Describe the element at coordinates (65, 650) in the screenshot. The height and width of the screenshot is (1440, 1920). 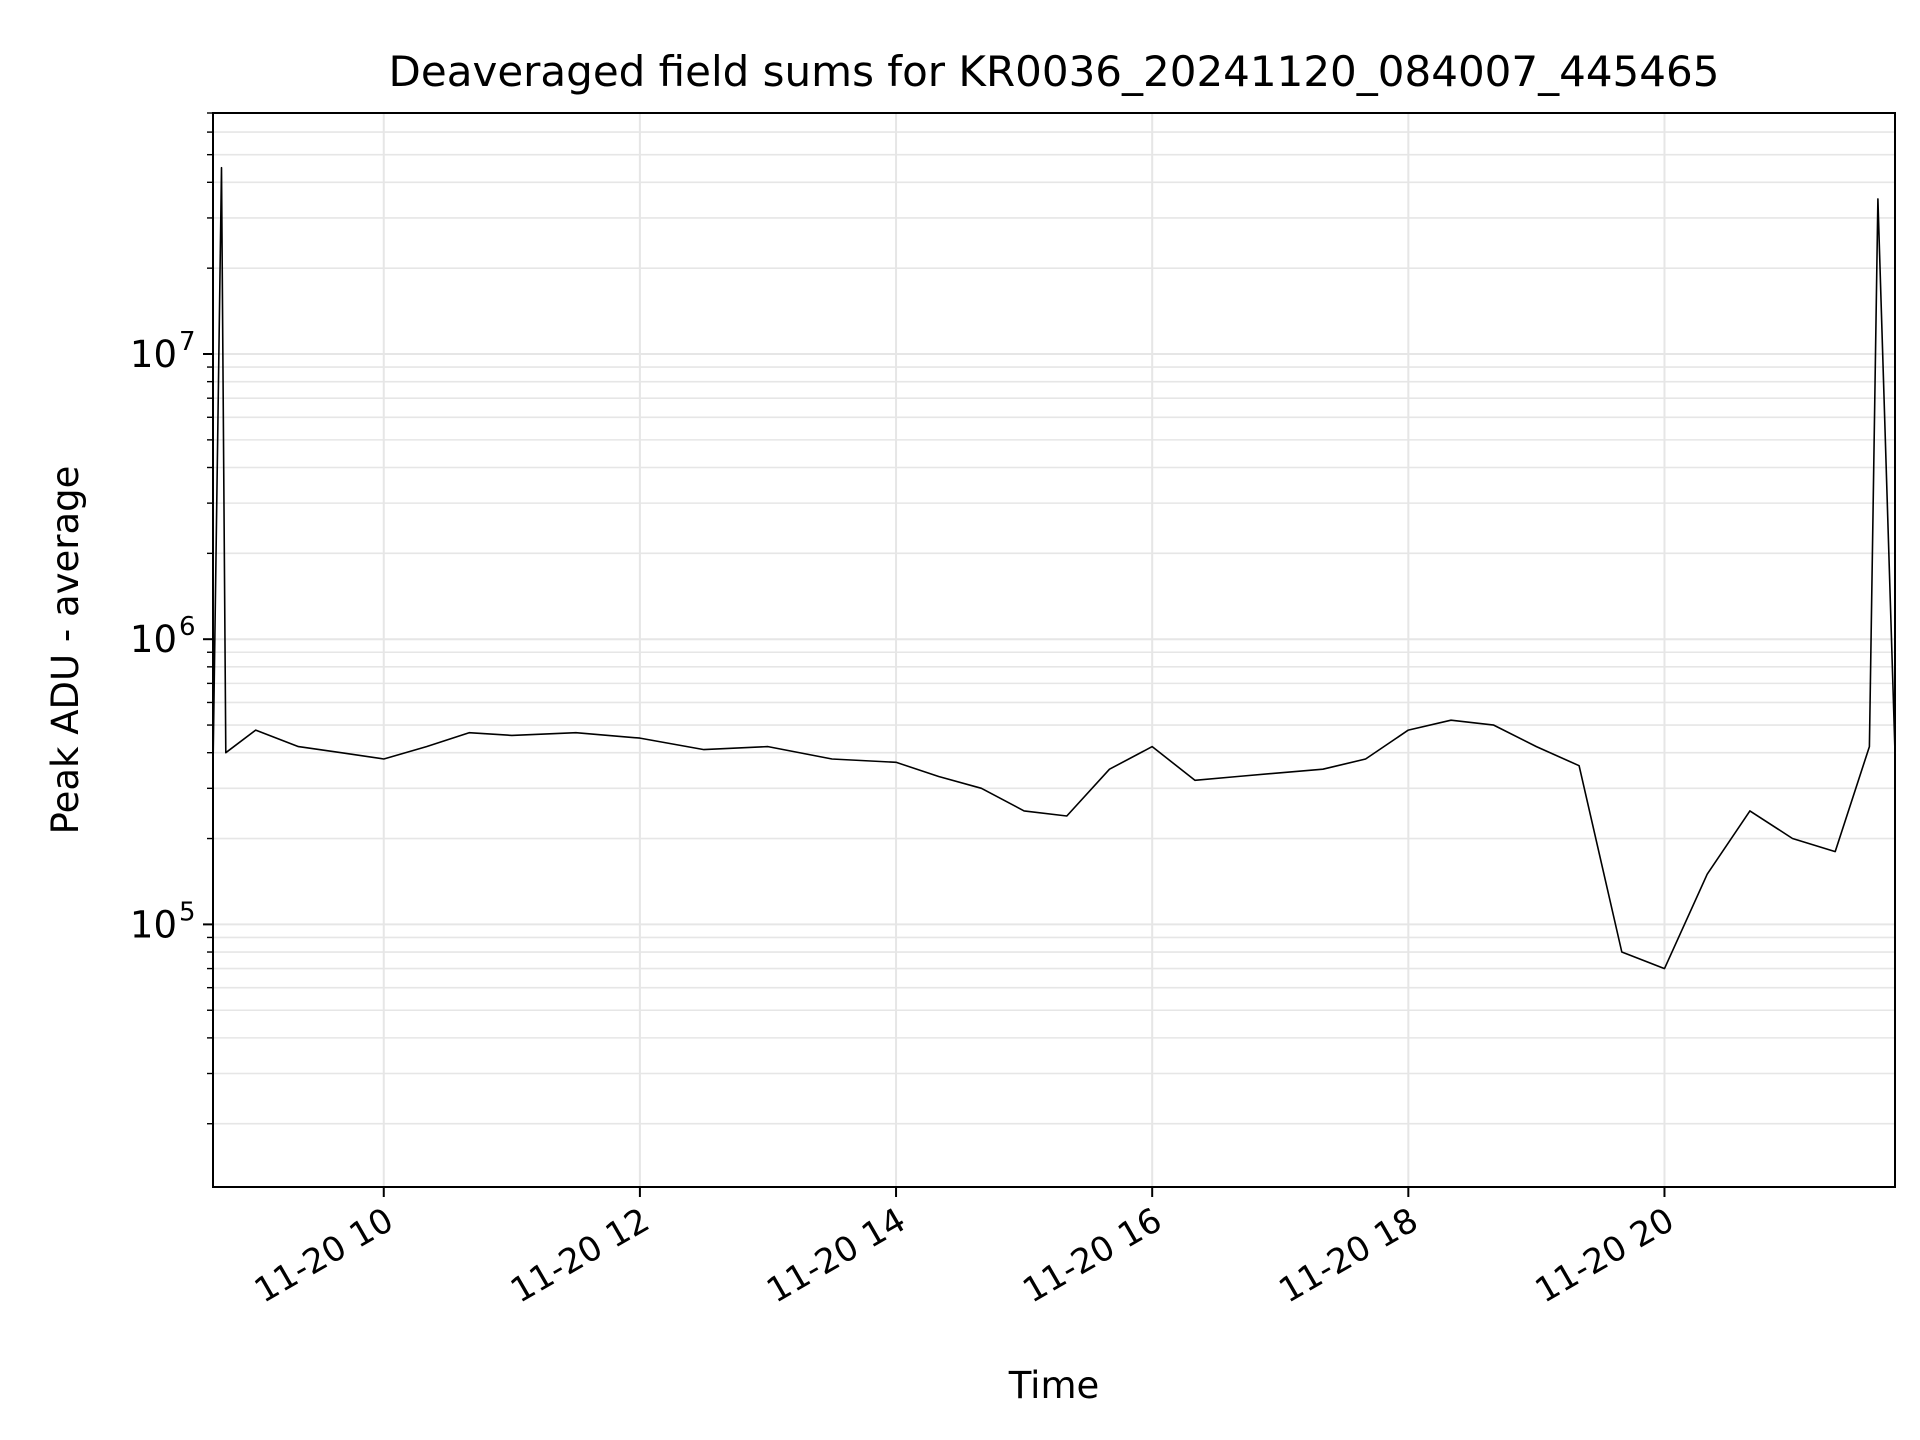
I see `y-axis-label: Peak ADU - average` at that location.